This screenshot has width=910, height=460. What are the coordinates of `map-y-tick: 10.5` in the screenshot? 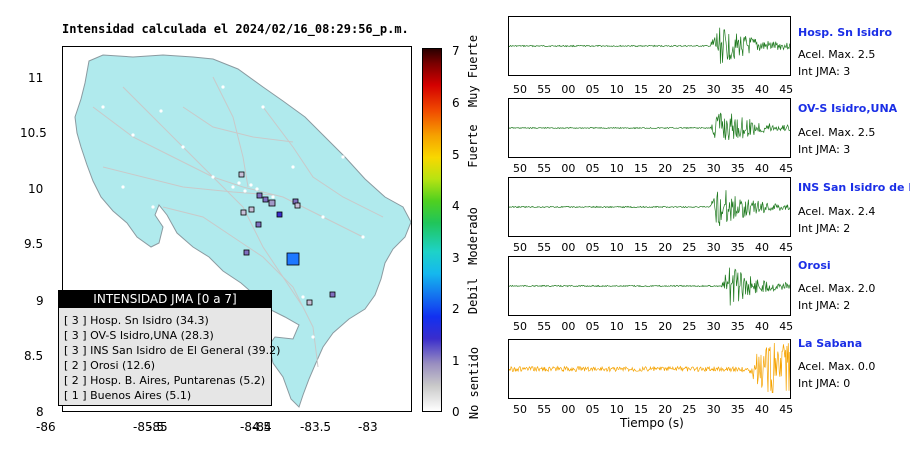 It's located at (33, 133).